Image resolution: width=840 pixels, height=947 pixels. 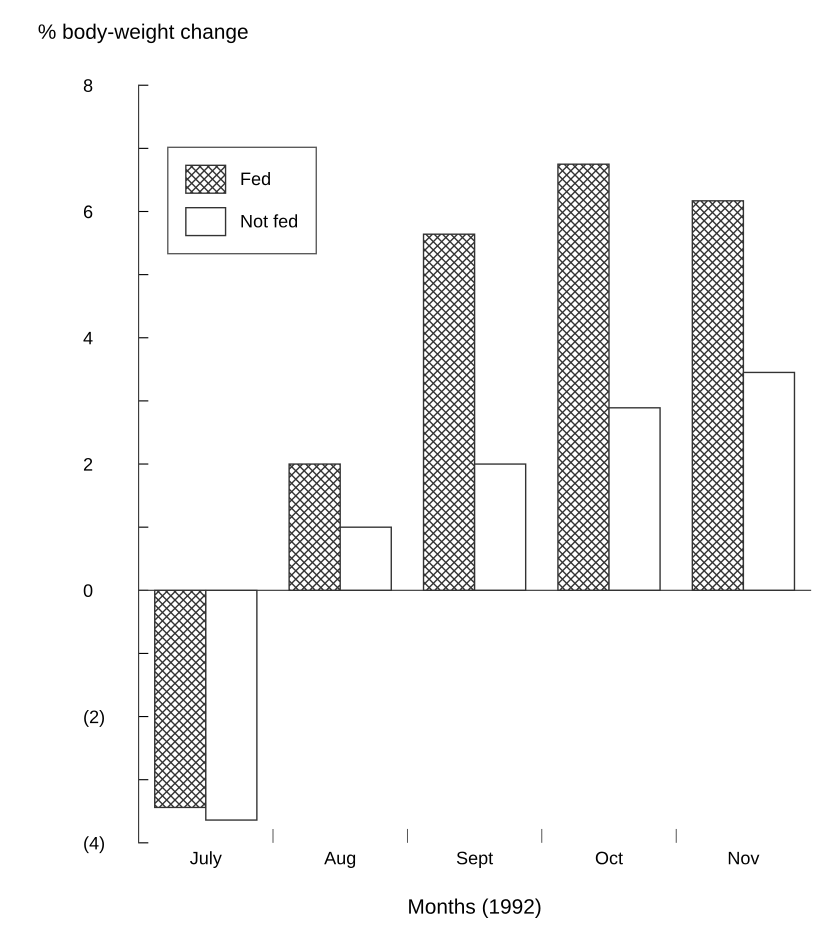 I want to click on legend-label: Not fed, so click(x=269, y=221).